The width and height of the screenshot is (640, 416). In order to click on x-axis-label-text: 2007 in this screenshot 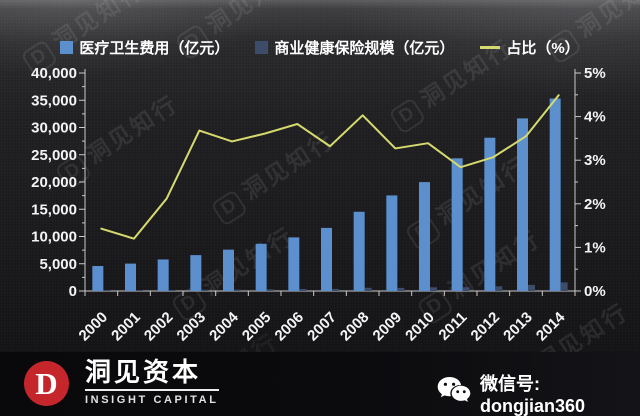, I will do `click(322, 327)`.